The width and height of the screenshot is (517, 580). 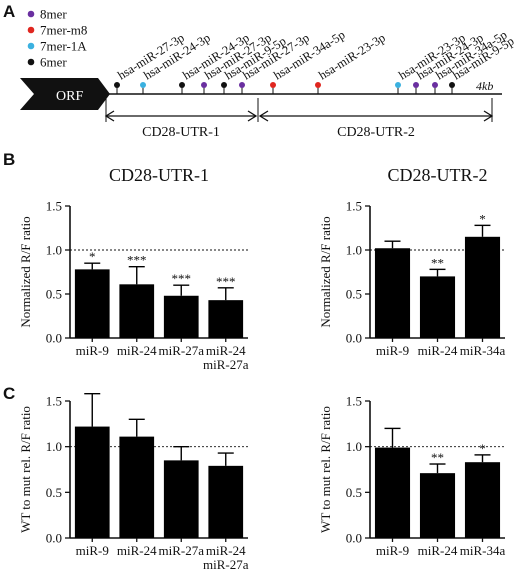 What do you see at coordinates (69, 96) in the screenshot?
I see `orf-label: ORF` at bounding box center [69, 96].